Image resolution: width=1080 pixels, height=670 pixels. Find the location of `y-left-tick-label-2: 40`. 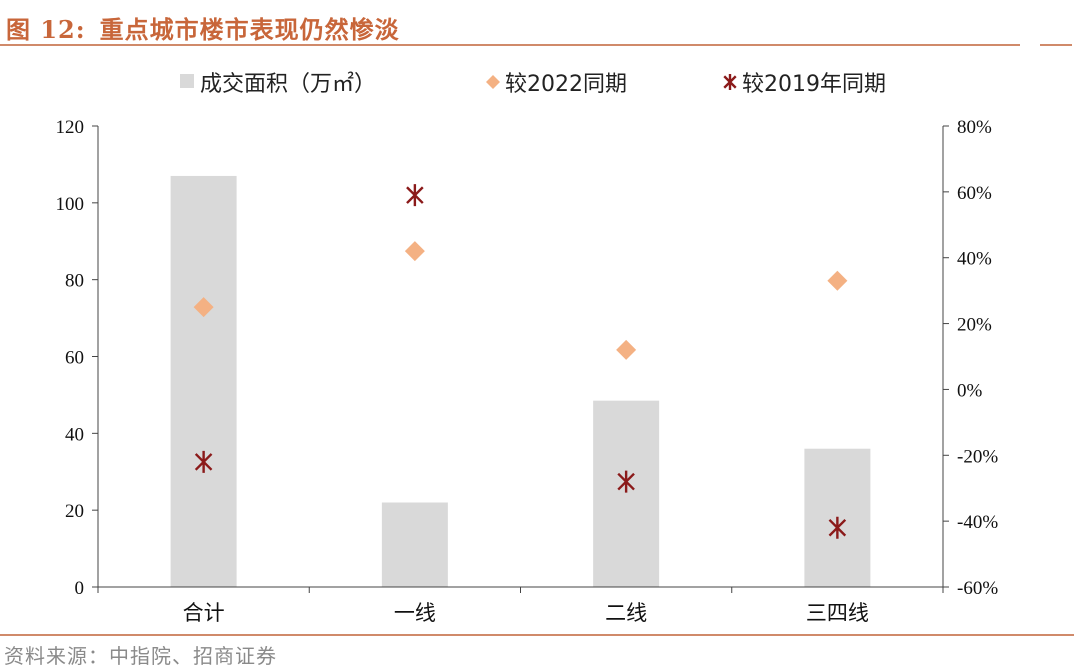

y-left-tick-label-2: 40 is located at coordinates (74, 434).